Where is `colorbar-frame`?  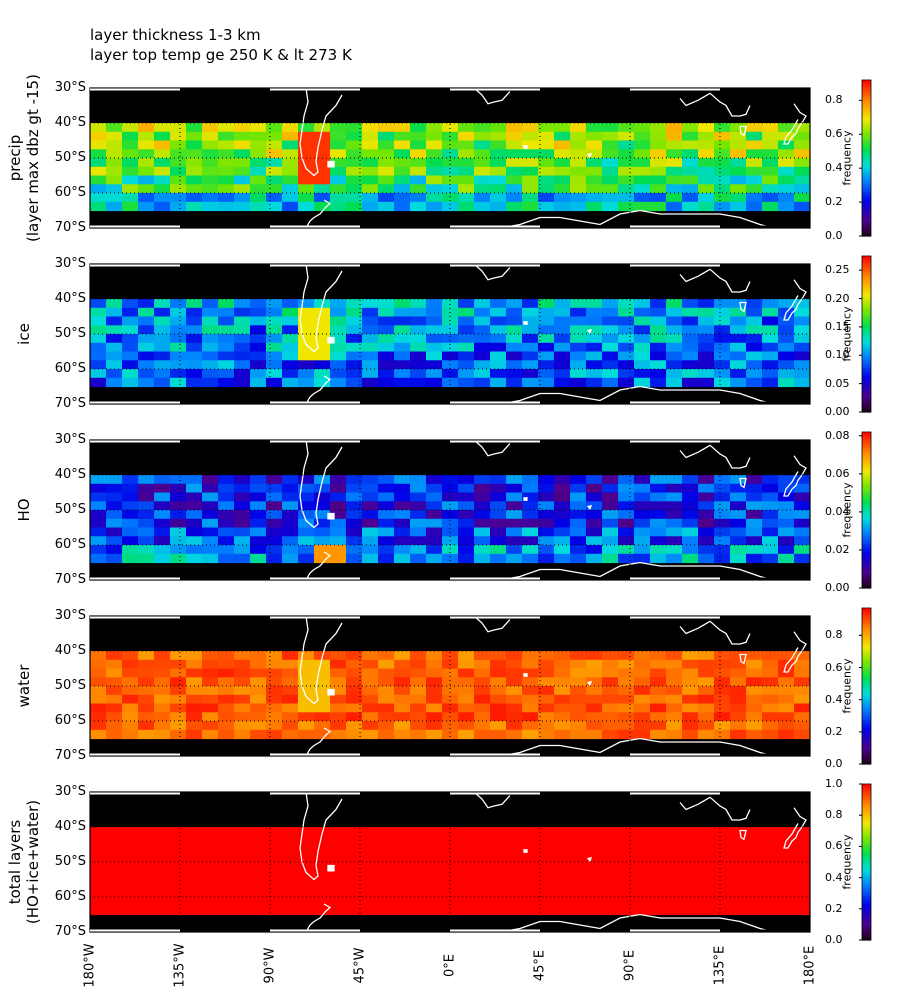 colorbar-frame is located at coordinates (866, 686).